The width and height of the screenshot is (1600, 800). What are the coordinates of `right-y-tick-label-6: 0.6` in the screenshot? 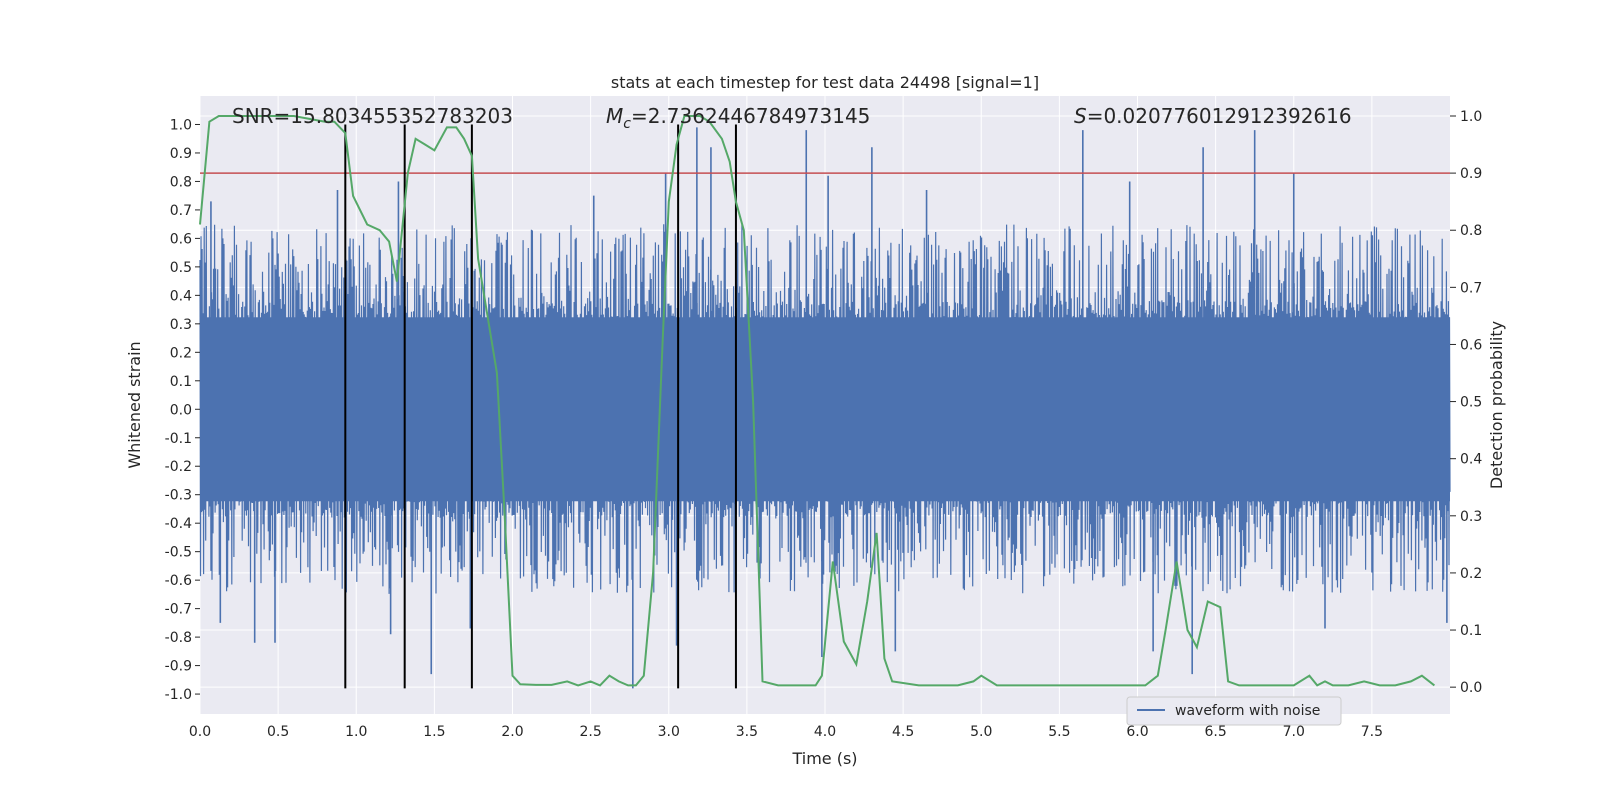 It's located at (1471, 345).